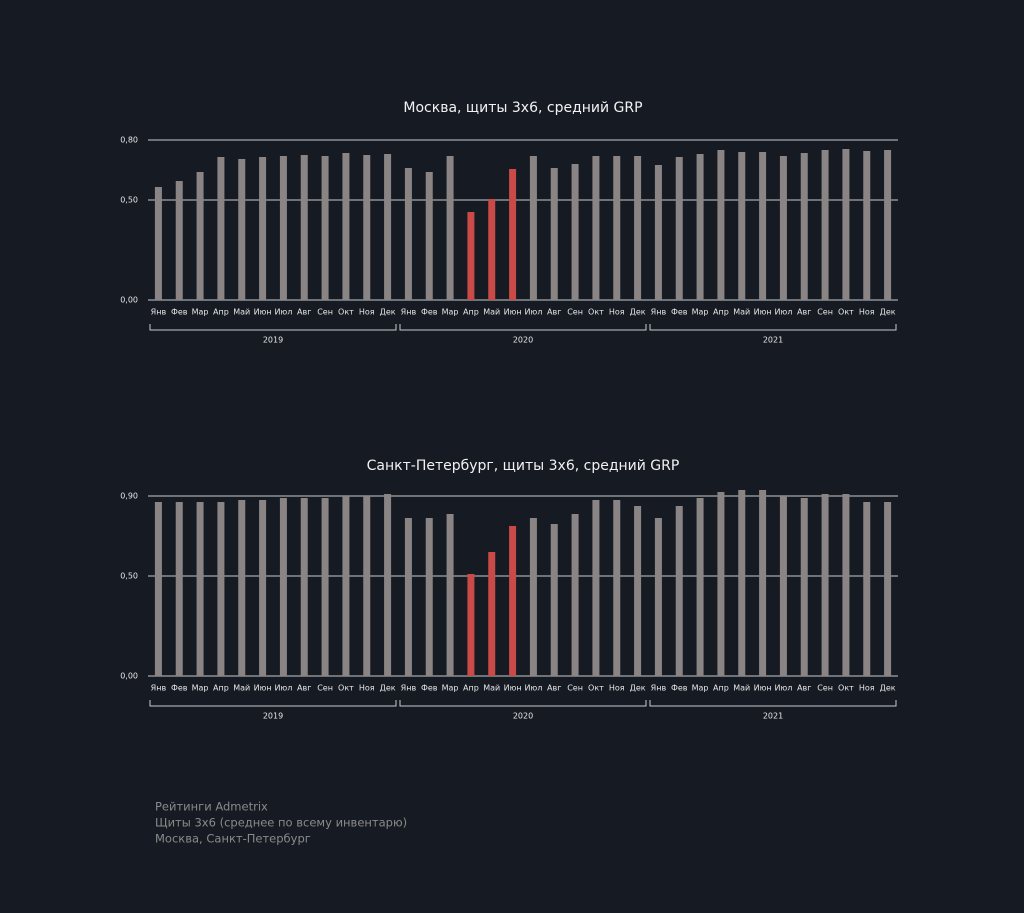 The height and width of the screenshot is (913, 1024). What do you see at coordinates (129, 140) in the screenshot?
I see `y-tick-label: 0,80` at bounding box center [129, 140].